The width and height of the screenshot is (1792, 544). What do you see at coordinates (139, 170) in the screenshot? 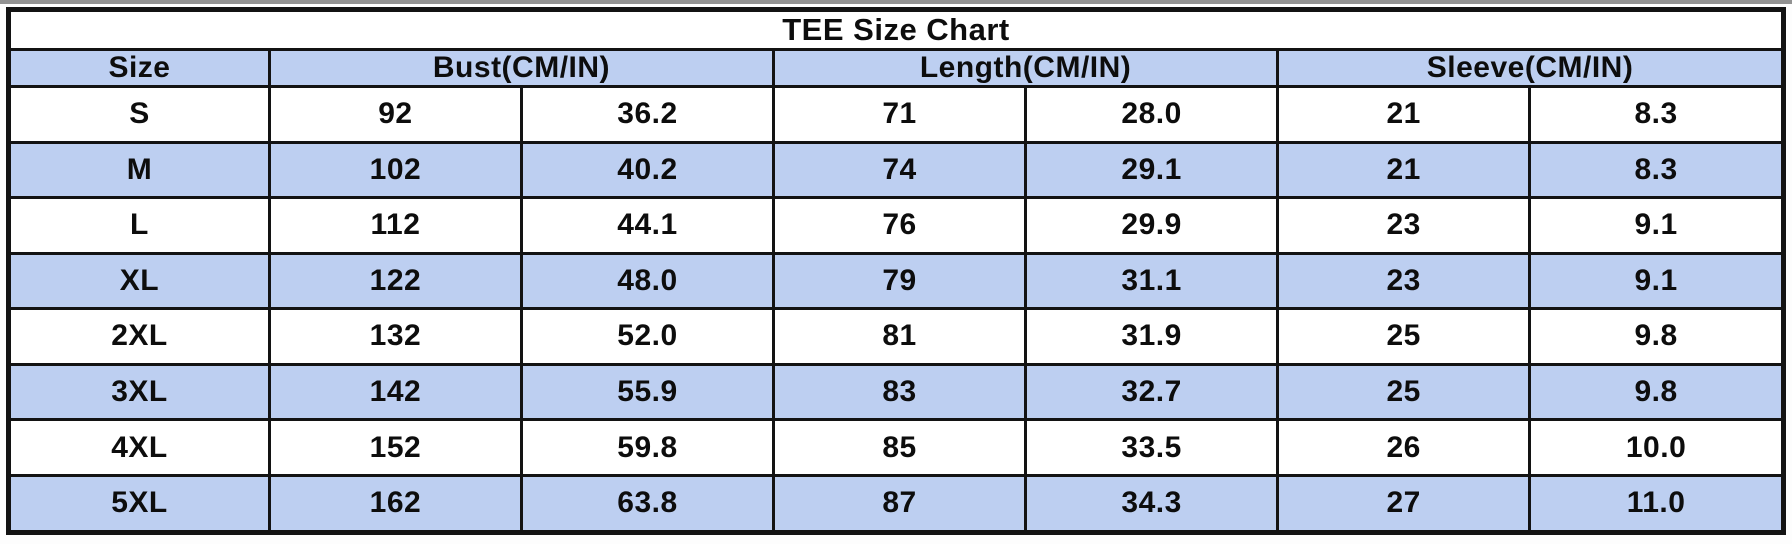
I see `size-label-cell: M` at bounding box center [139, 170].